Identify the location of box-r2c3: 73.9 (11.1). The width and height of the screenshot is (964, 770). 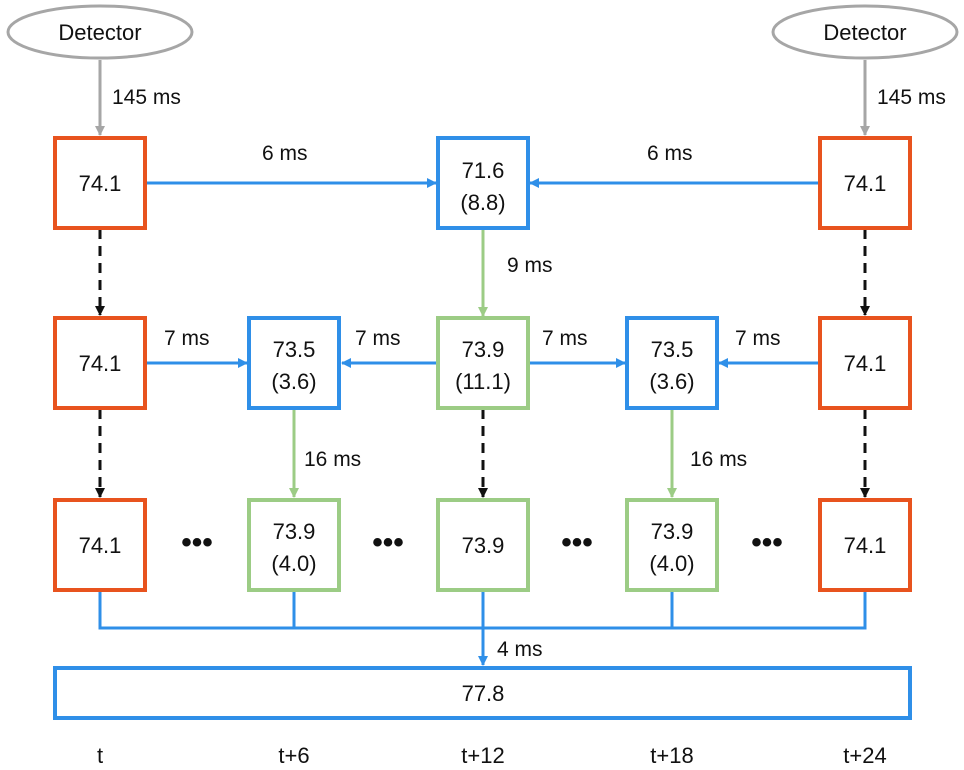
(483, 363).